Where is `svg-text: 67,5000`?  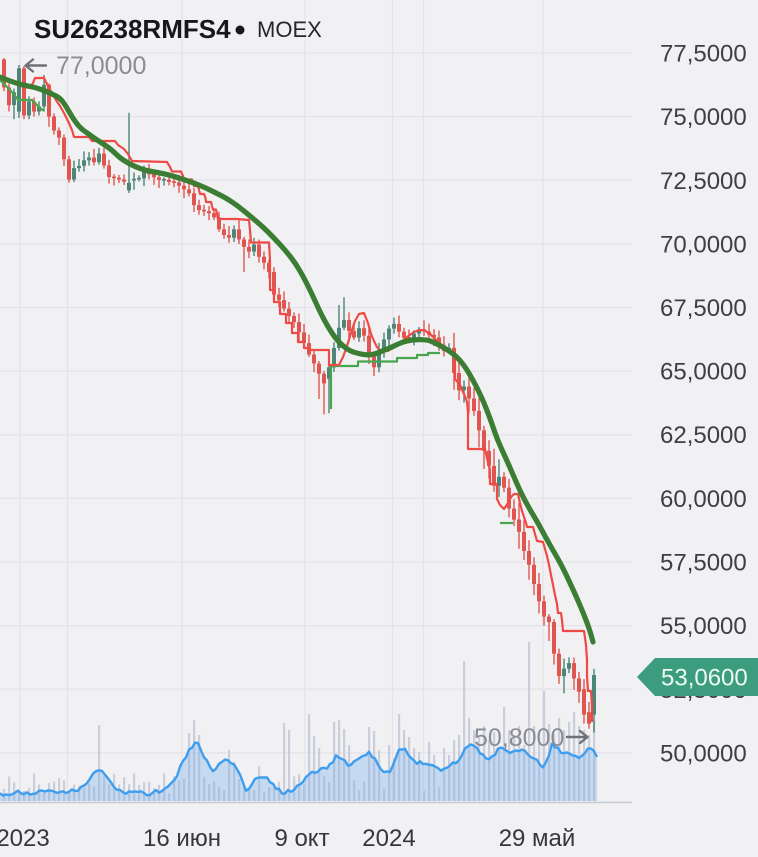 svg-text: 67,5000 is located at coordinates (703, 308).